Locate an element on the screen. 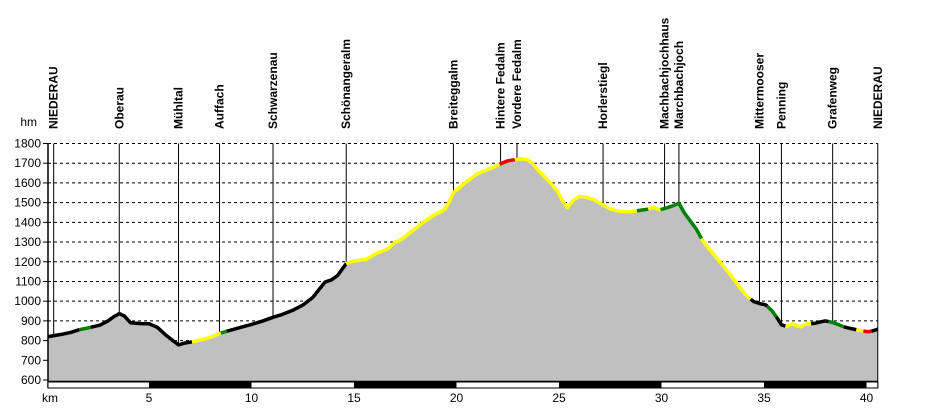 This screenshot has height=409, width=927. waypoint-label: Mühltal is located at coordinates (179, 108).